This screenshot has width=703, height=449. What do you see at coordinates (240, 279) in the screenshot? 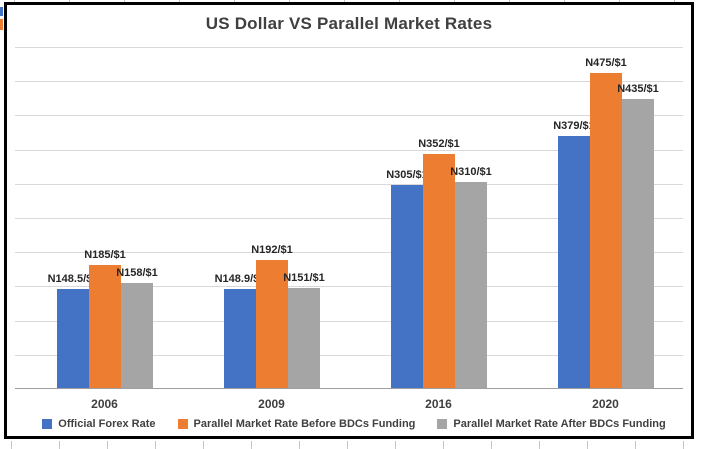
I see `data-label: N148.9/$1` at bounding box center [240, 279].